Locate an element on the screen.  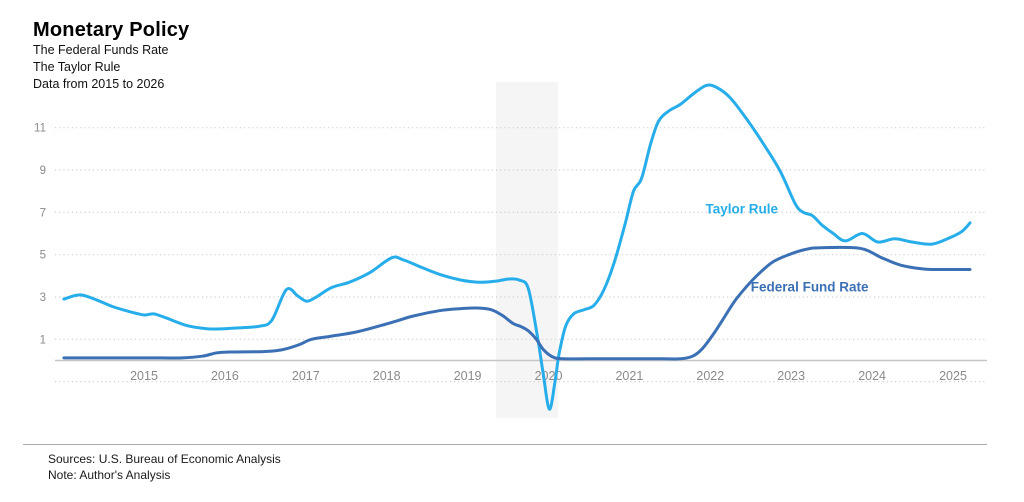
x-axis-label: 2019 is located at coordinates (468, 376).